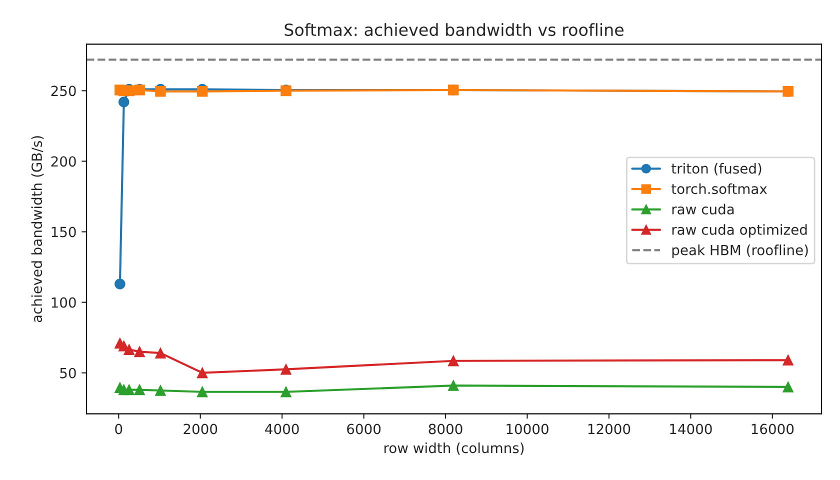  What do you see at coordinates (739, 231) in the screenshot?
I see `legend-label: raw cuda optimized` at bounding box center [739, 231].